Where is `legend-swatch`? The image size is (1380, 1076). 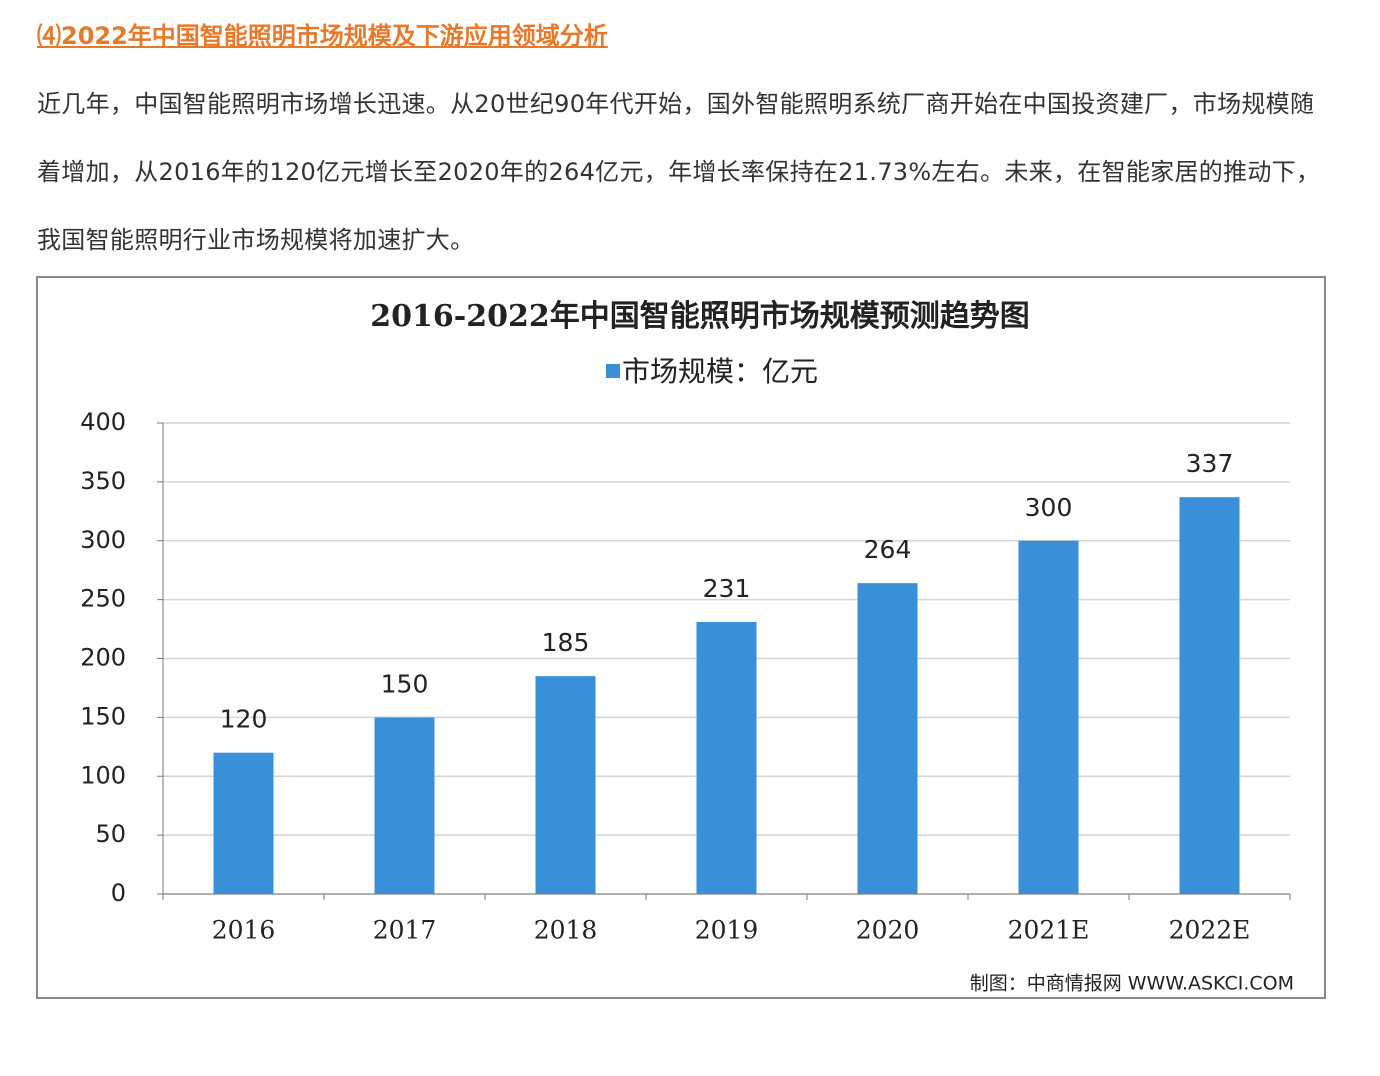
legend-swatch is located at coordinates (613, 371).